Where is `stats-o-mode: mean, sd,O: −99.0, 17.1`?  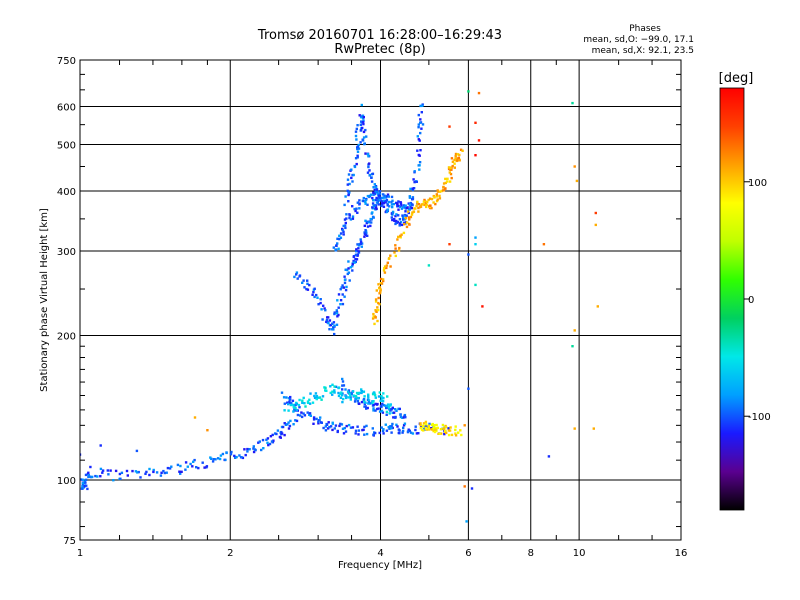 stats-o-mode: mean, sd,O: −99.0, 17.1 is located at coordinates (638, 40).